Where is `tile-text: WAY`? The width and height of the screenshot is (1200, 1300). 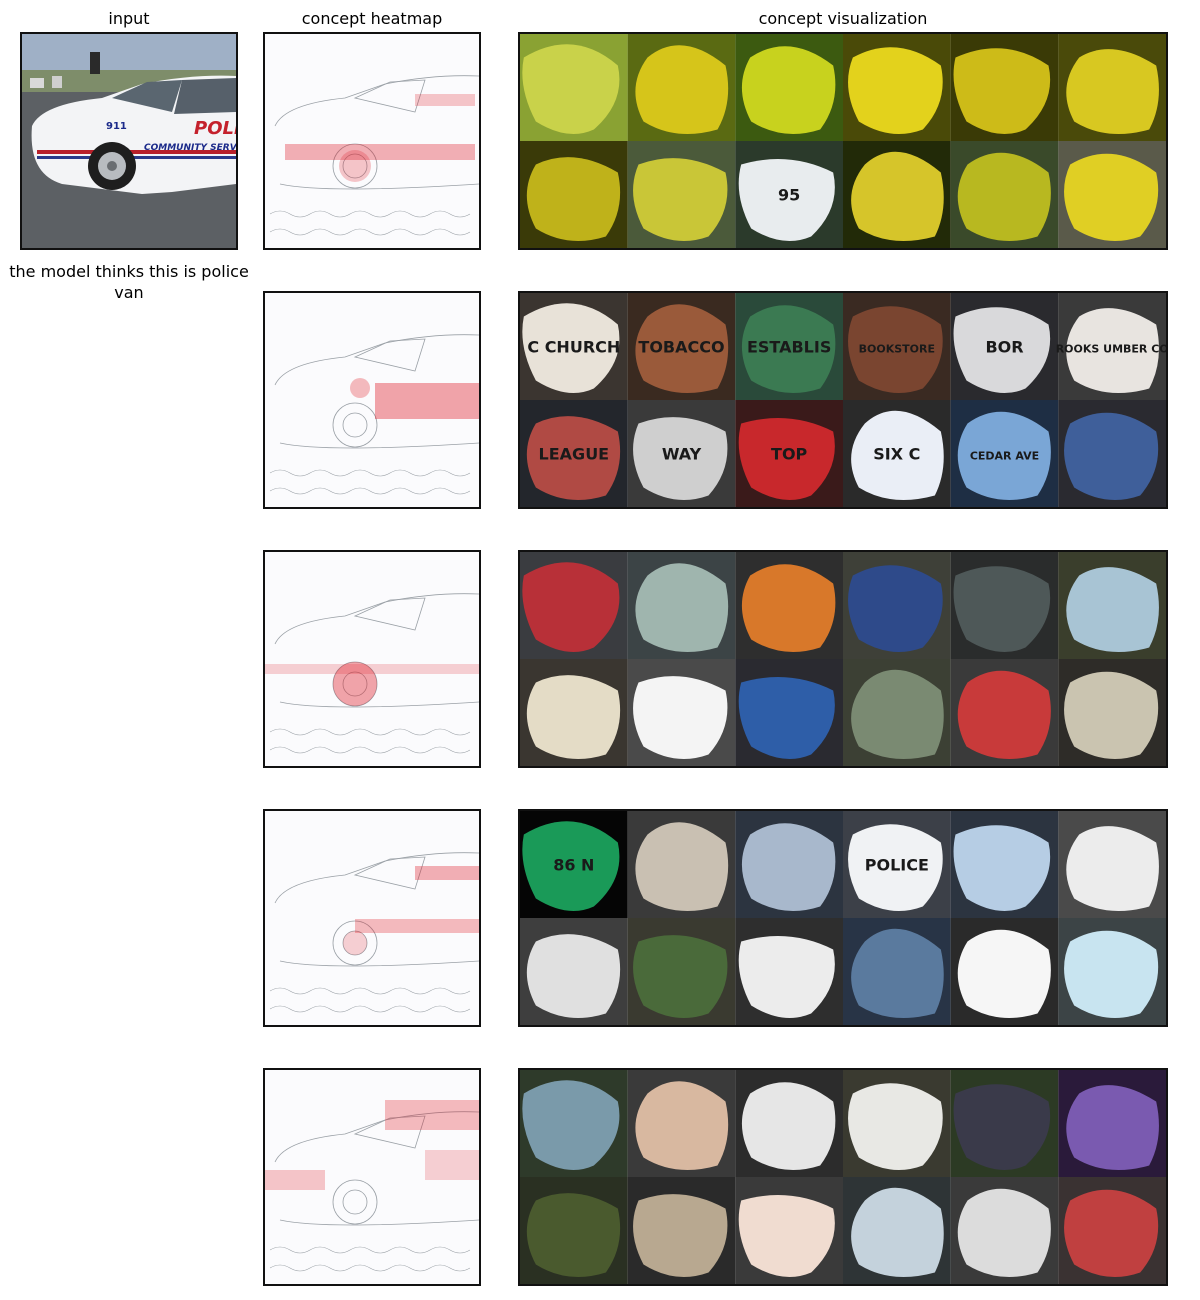 tile-text: WAY is located at coordinates (682, 454).